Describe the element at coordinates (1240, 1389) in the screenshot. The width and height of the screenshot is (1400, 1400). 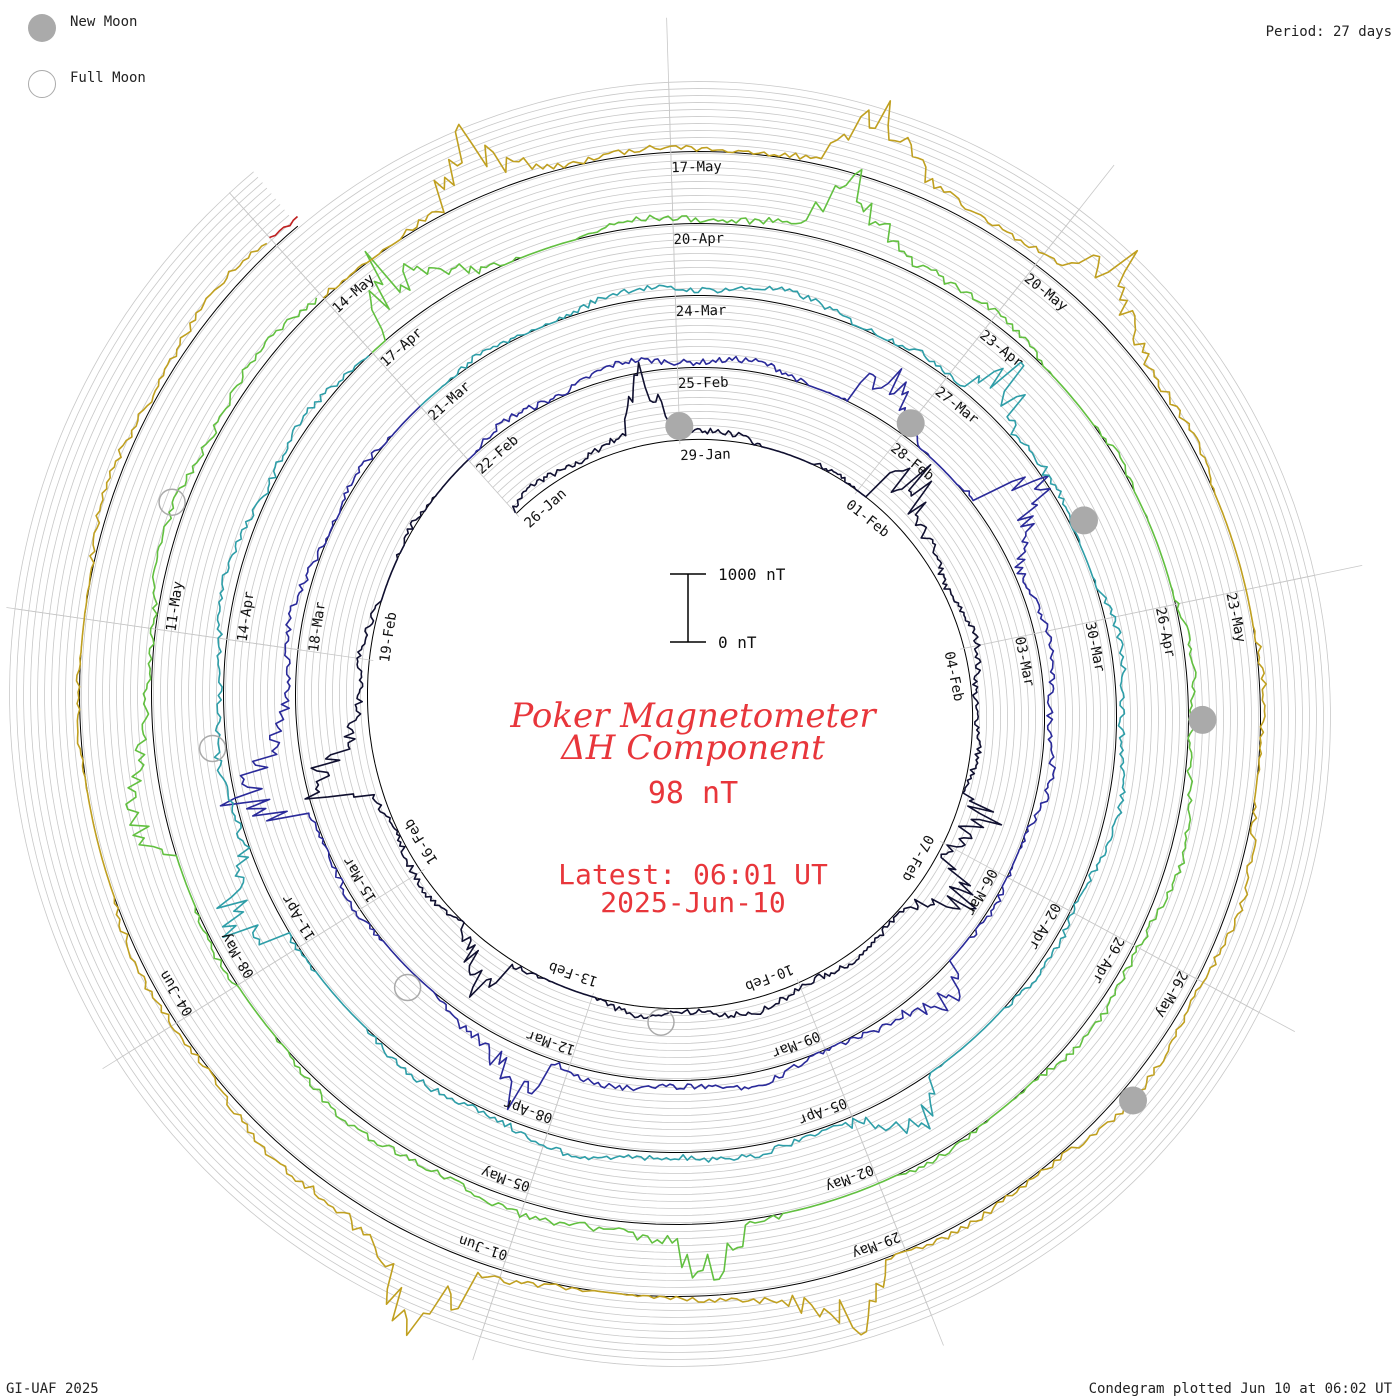
I see `footer-plot-time: Condegram plotted Jun 10 at 06:02 UT` at that location.